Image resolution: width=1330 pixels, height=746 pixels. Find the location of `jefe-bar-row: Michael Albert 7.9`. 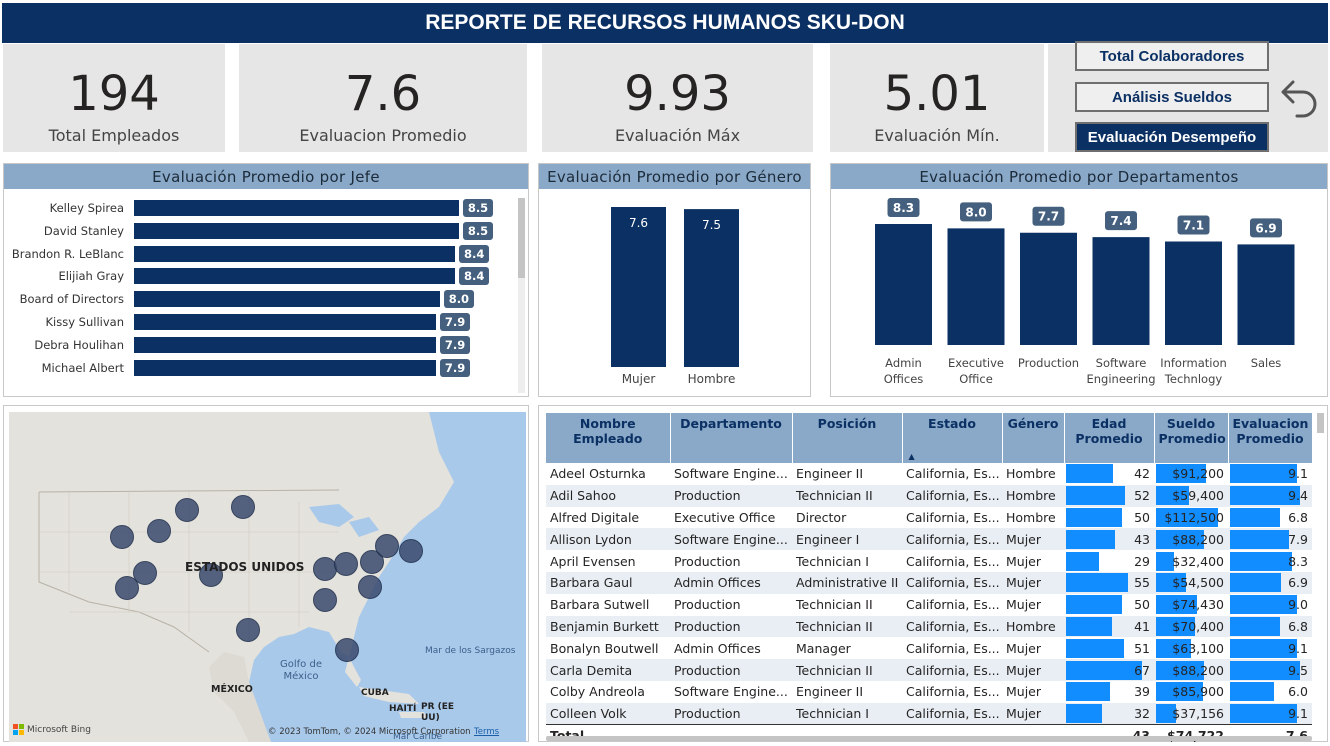

jefe-bar-row: Michael Albert 7.9 is located at coordinates (259, 367).